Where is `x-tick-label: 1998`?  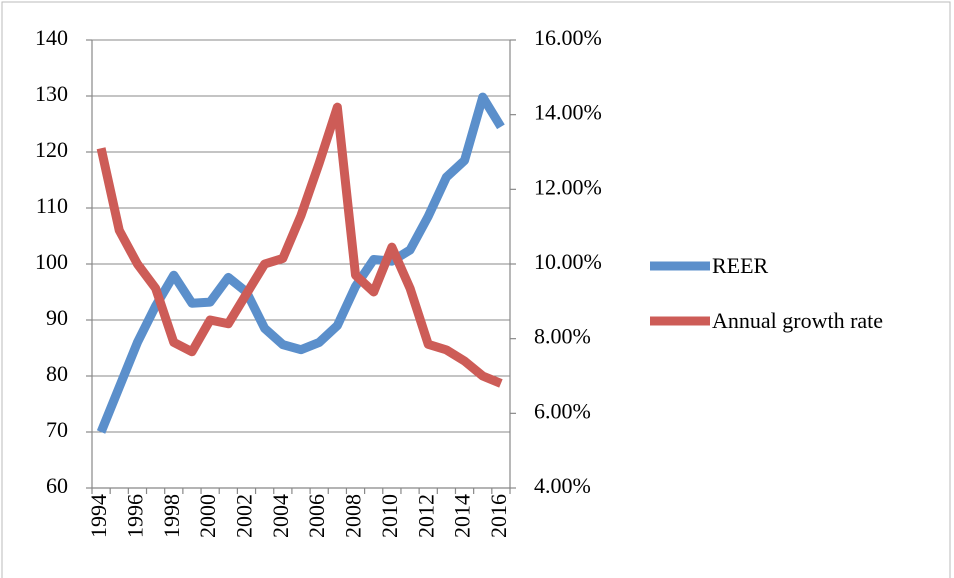
x-tick-label: 1998 is located at coordinates (171, 516).